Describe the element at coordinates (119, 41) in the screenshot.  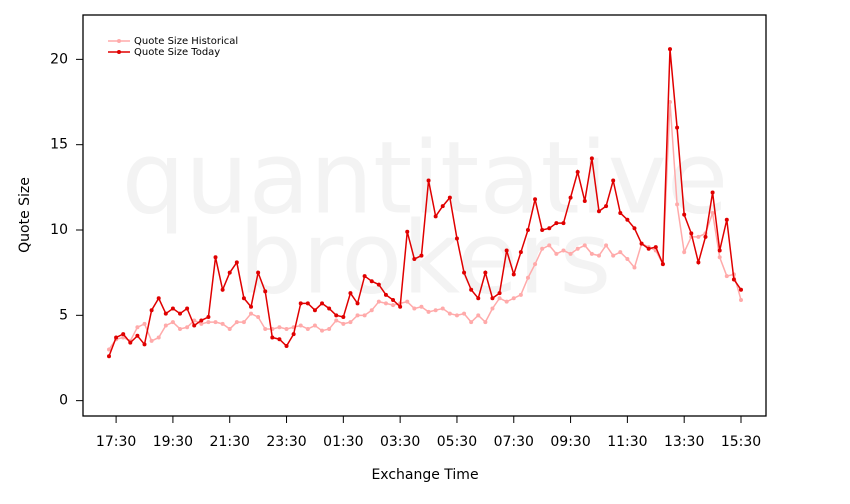
I see `legend-marker` at that location.